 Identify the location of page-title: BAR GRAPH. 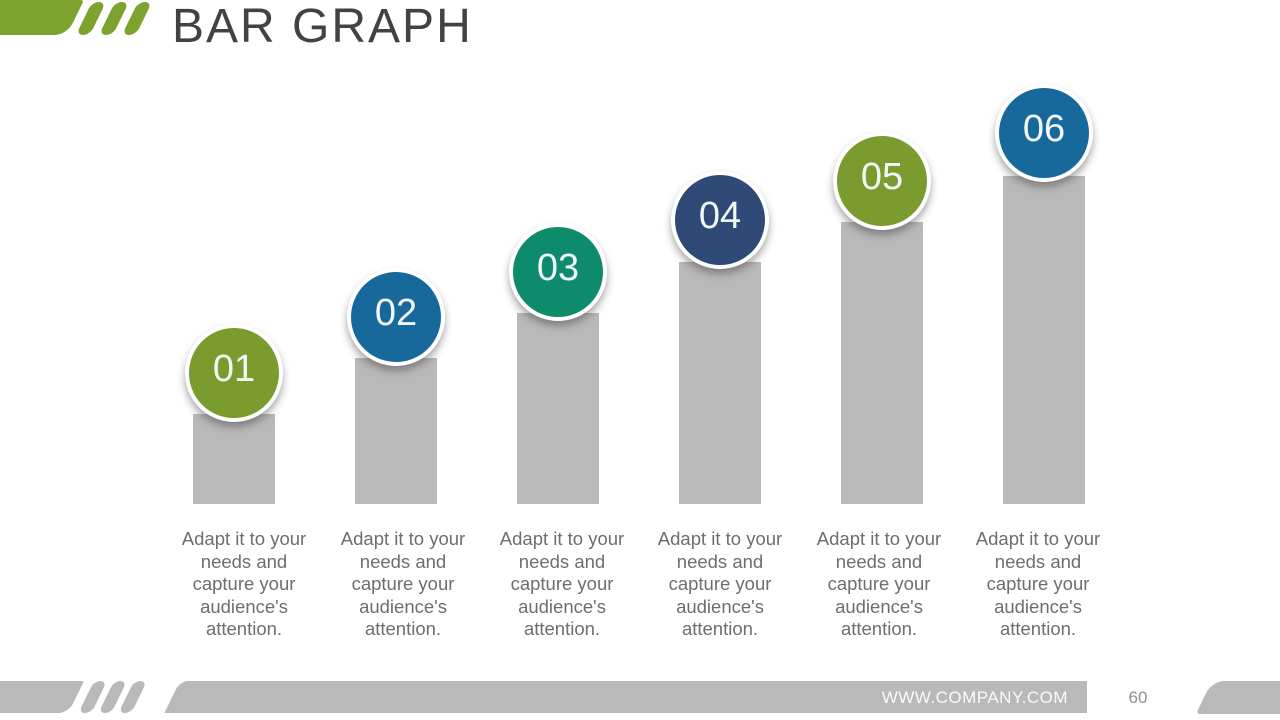
(322, 26).